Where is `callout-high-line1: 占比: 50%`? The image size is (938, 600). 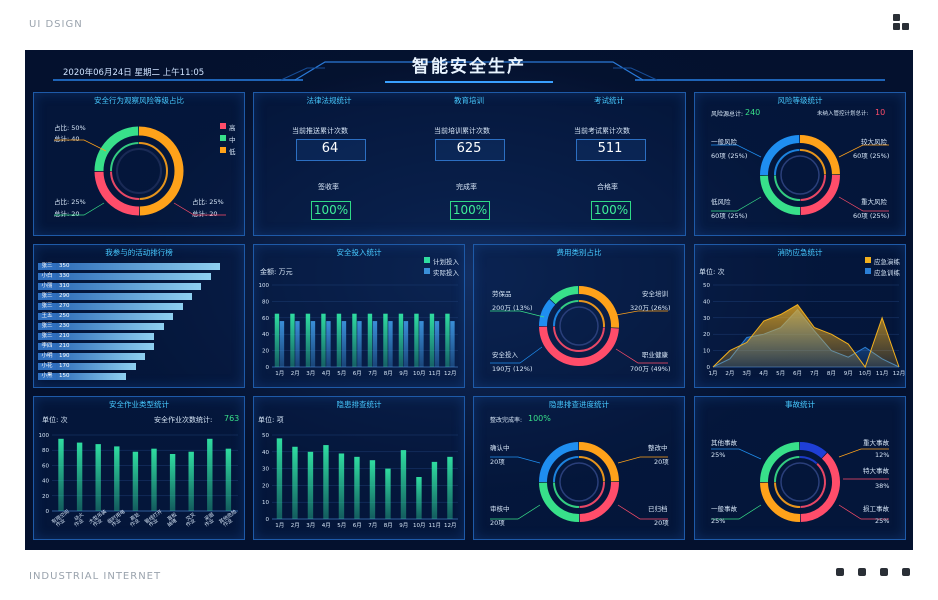
callout-high-line1: 占比: 50% is located at coordinates (70, 128).